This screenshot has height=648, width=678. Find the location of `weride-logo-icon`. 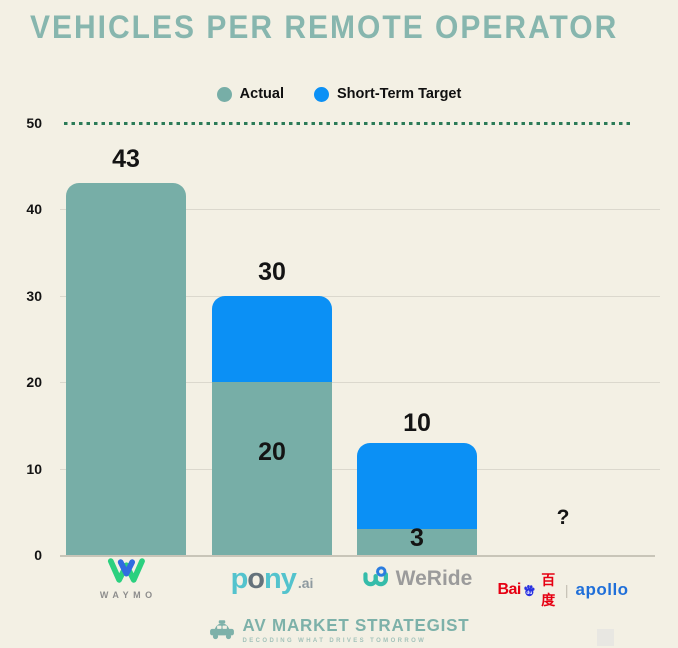

weride-logo-icon is located at coordinates (375, 576).